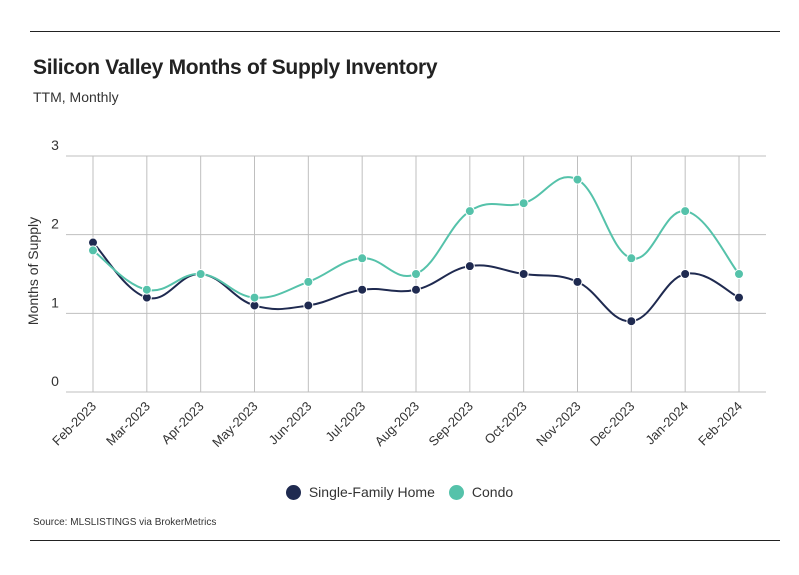  What do you see at coordinates (76, 97) in the screenshot?
I see `chart-subtitle: TTM, Monthly` at bounding box center [76, 97].